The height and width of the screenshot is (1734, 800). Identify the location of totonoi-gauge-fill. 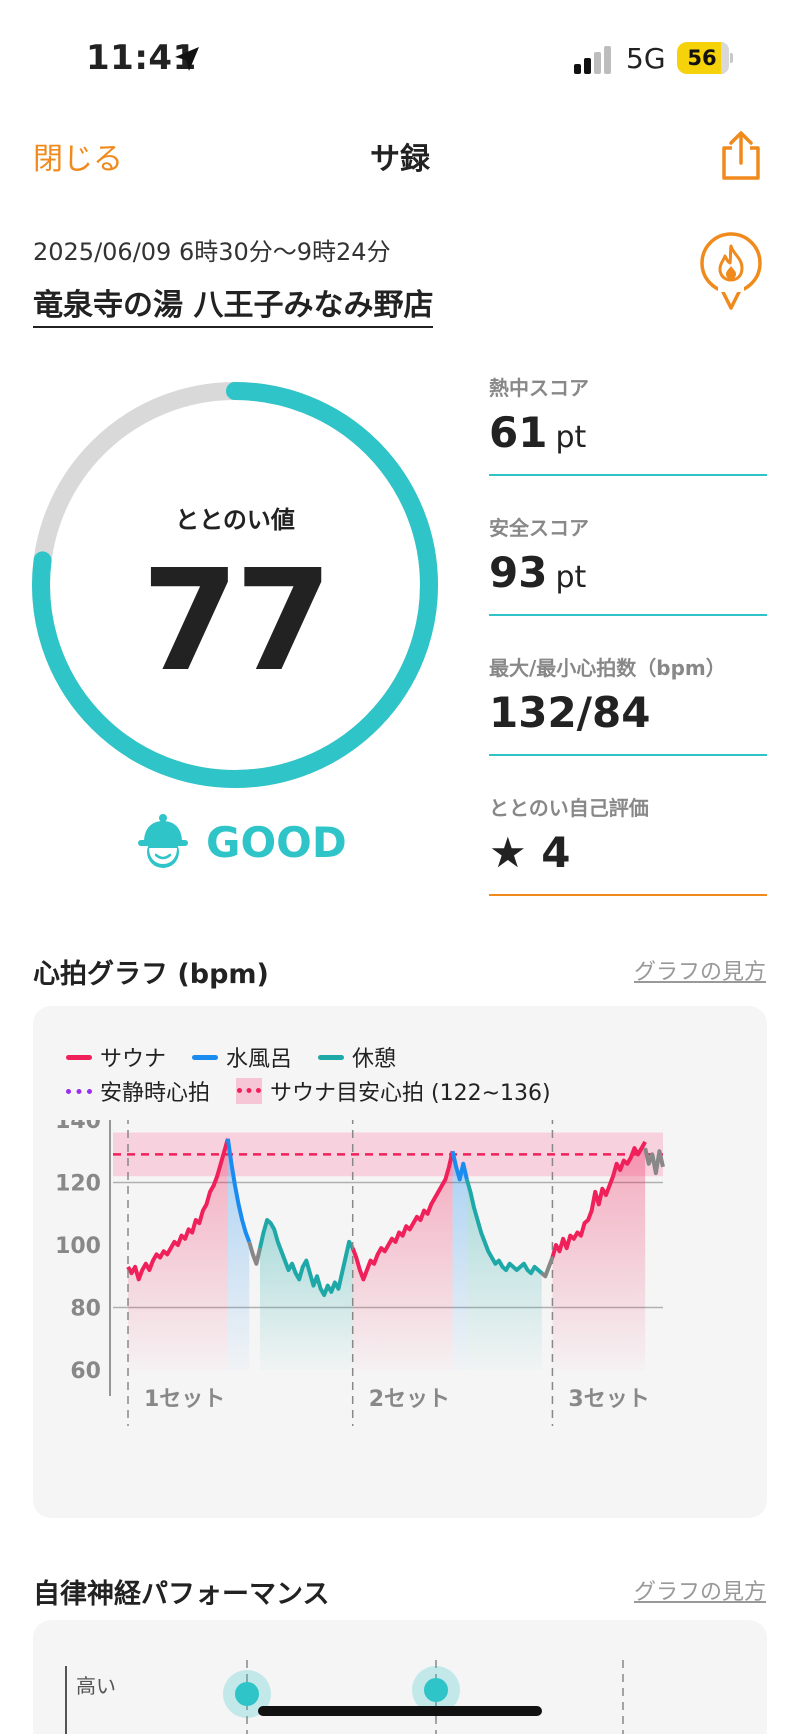
(235, 585).